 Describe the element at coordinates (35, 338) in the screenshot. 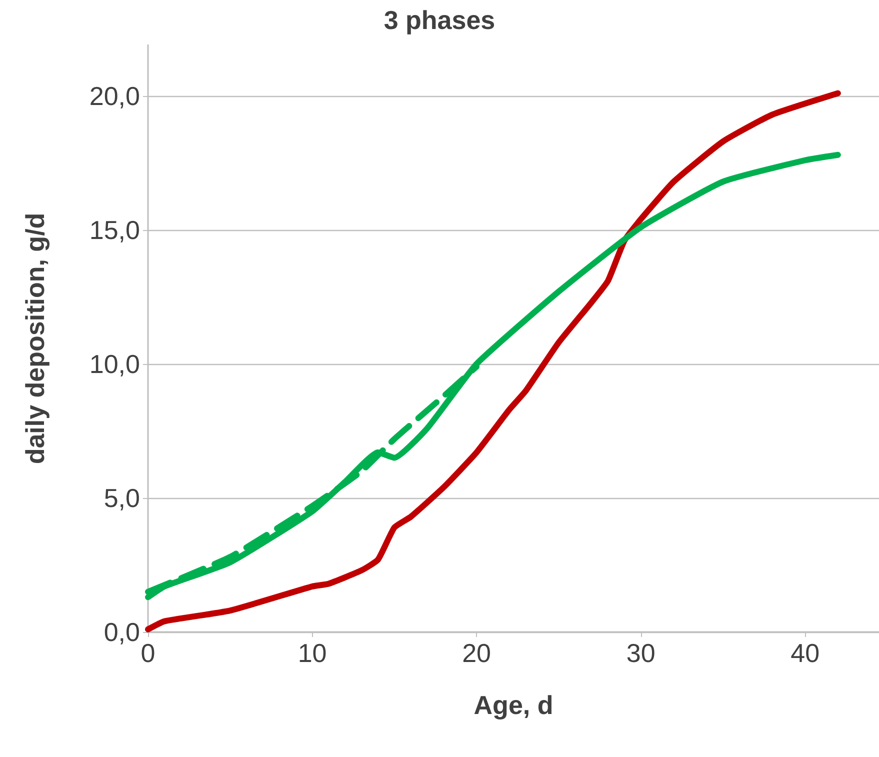

I see `y-axis-title: daily deposition, g/d` at that location.